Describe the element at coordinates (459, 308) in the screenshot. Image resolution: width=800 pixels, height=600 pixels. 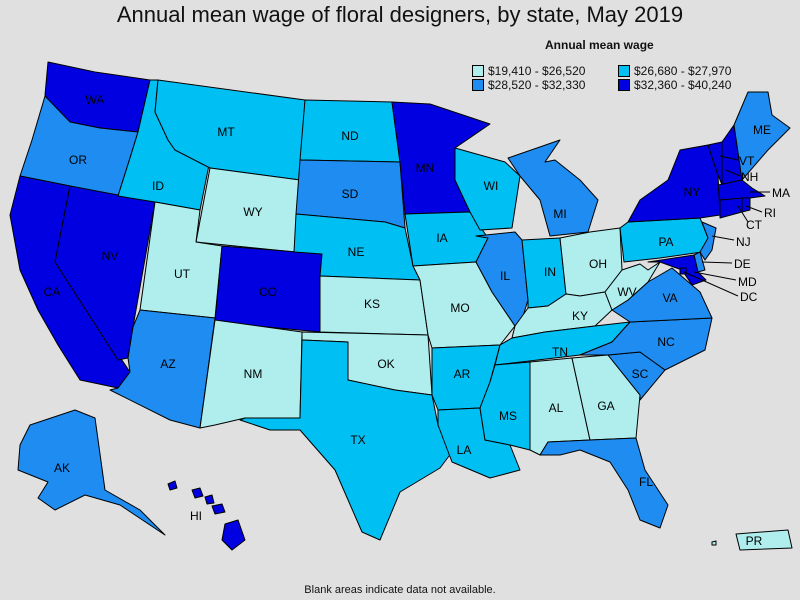
I see `label-MO: MO` at that location.